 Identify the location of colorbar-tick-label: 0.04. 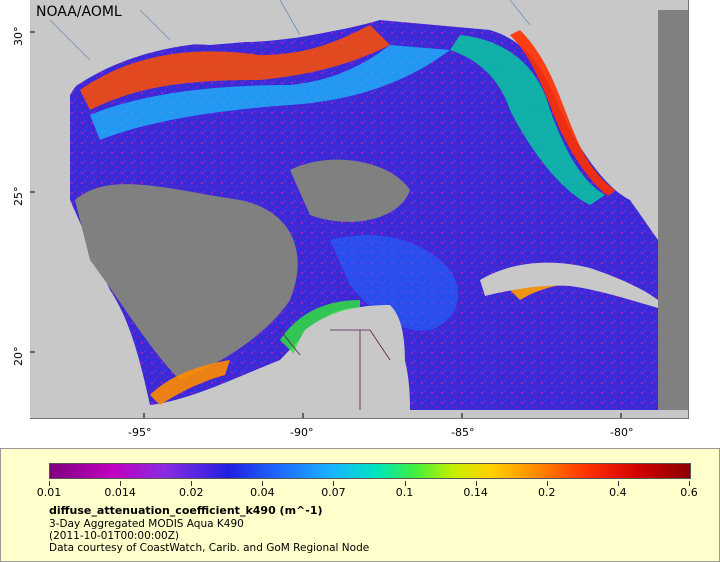
(262, 492).